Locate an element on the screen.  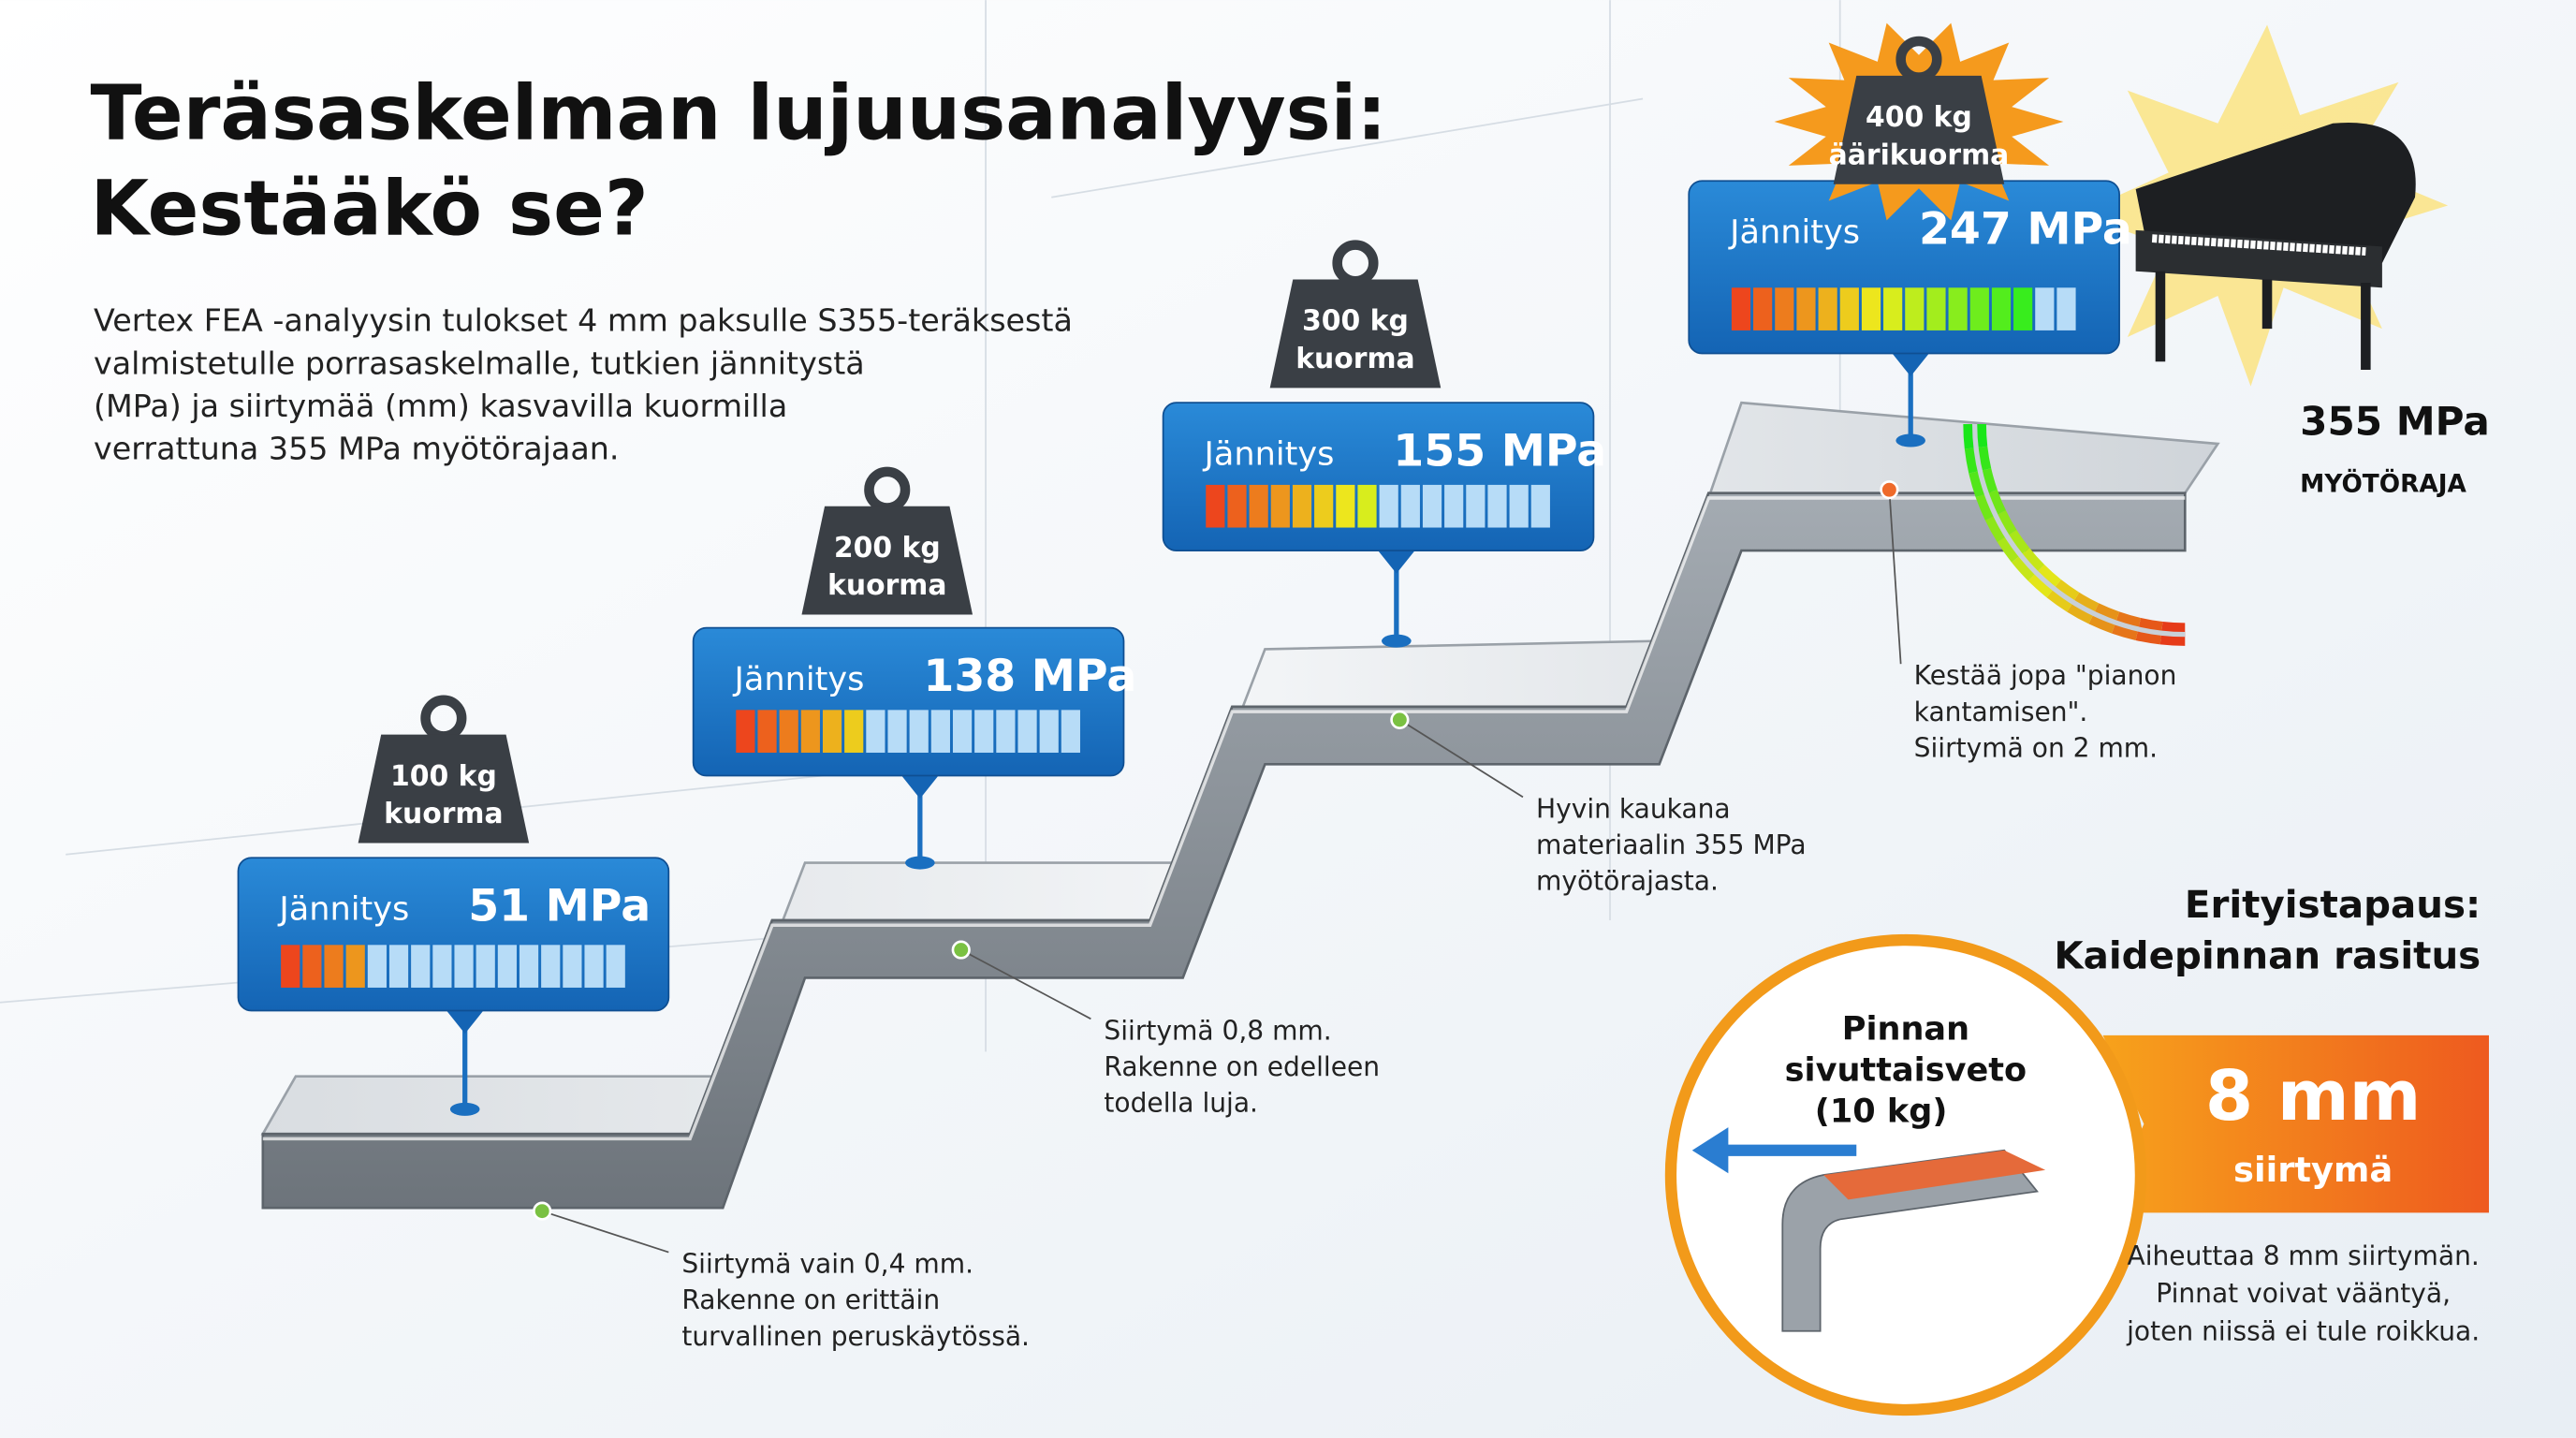
displacement-label: siirtymä is located at coordinates (2313, 1170).